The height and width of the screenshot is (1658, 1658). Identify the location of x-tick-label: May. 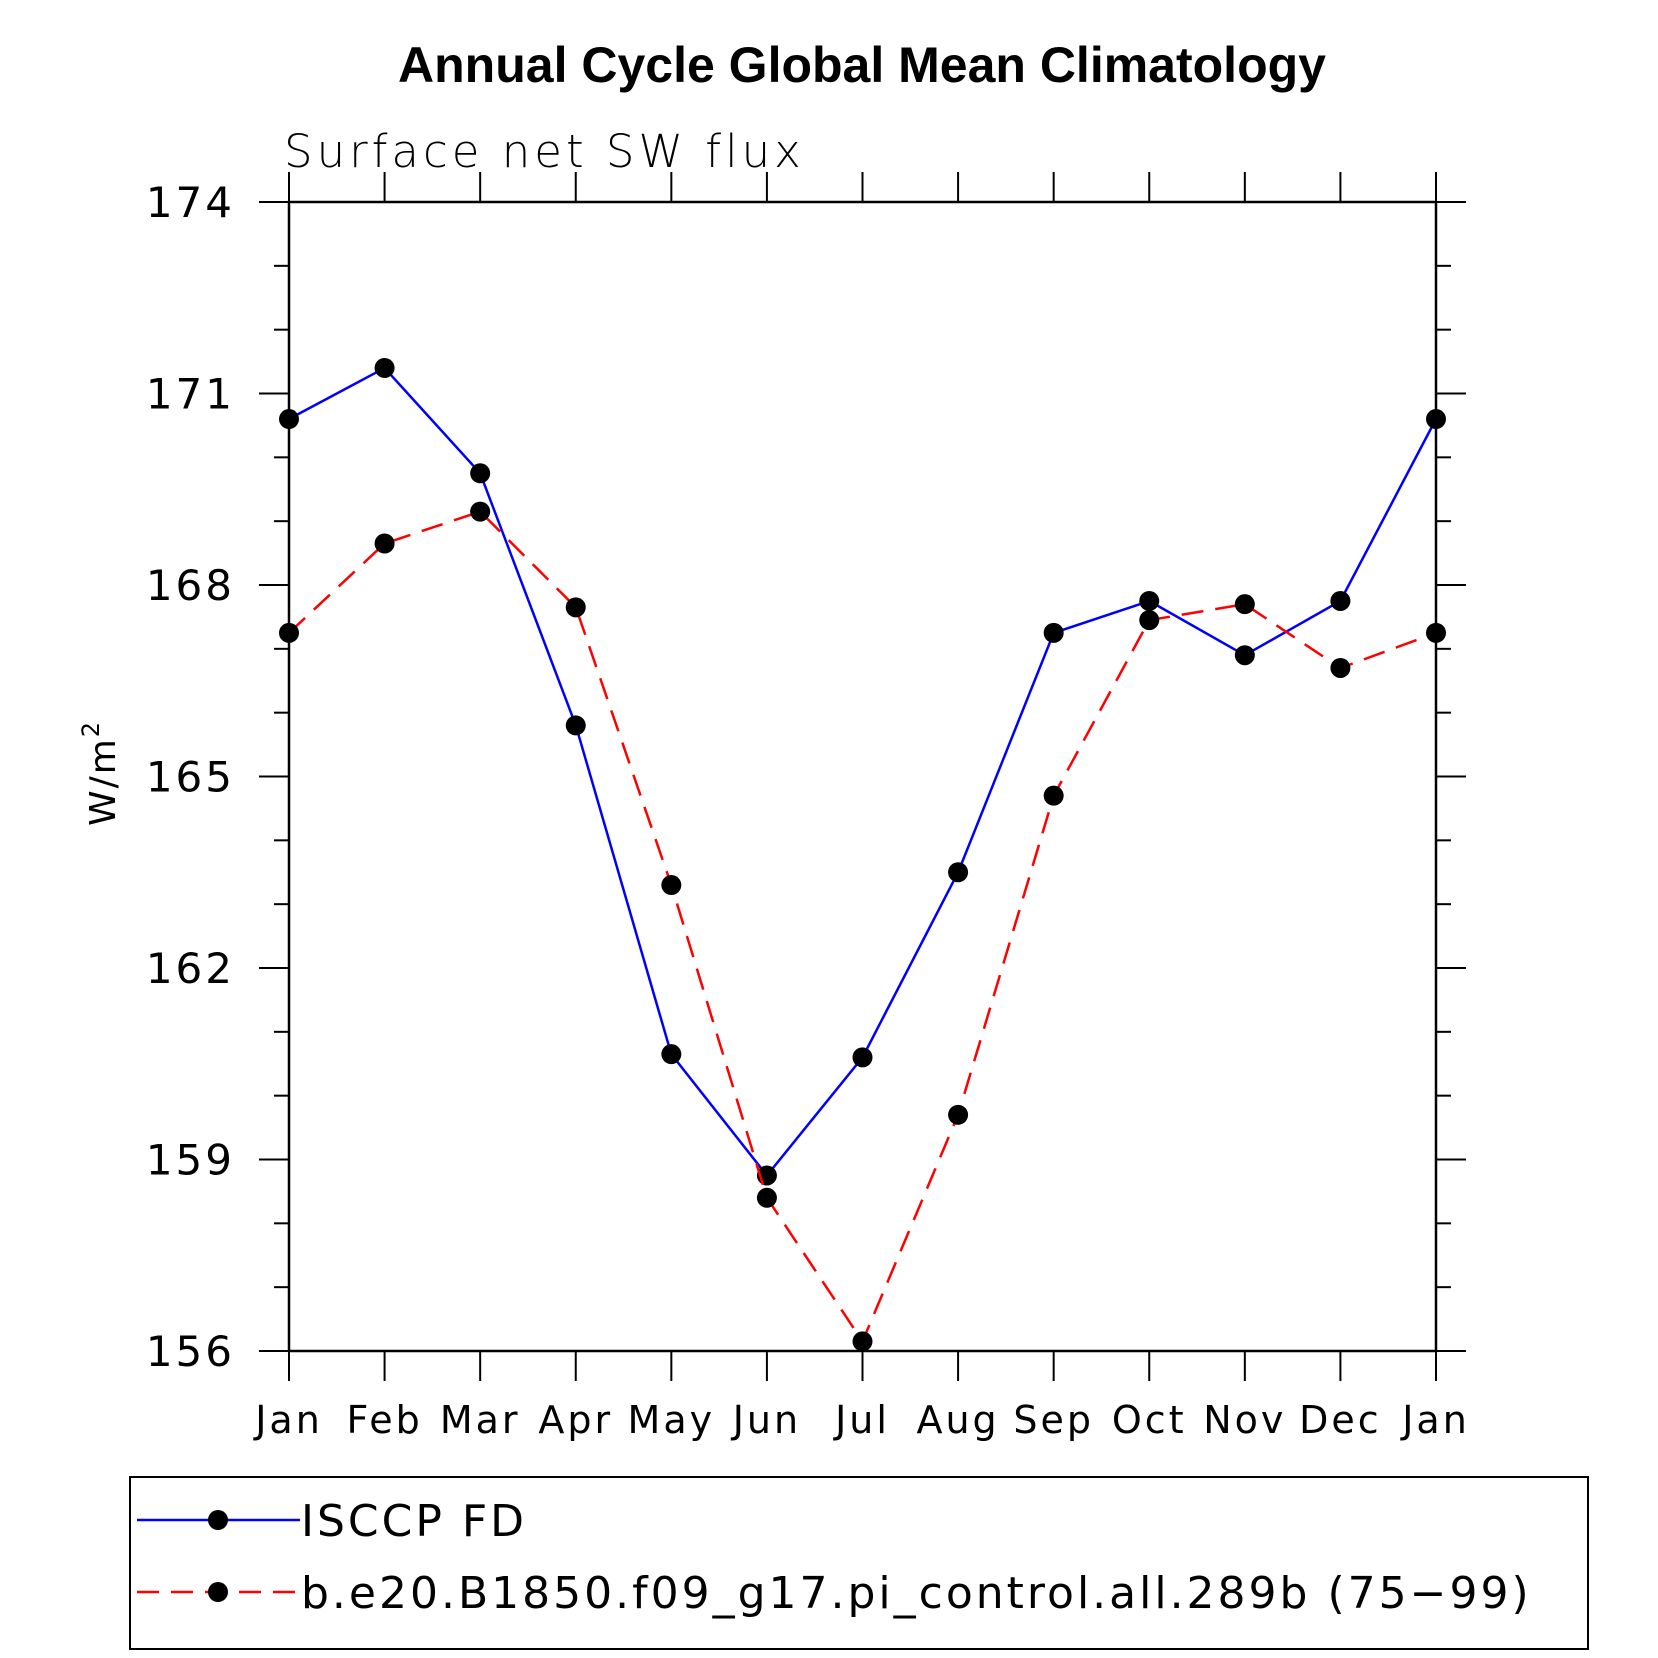
(672, 1420).